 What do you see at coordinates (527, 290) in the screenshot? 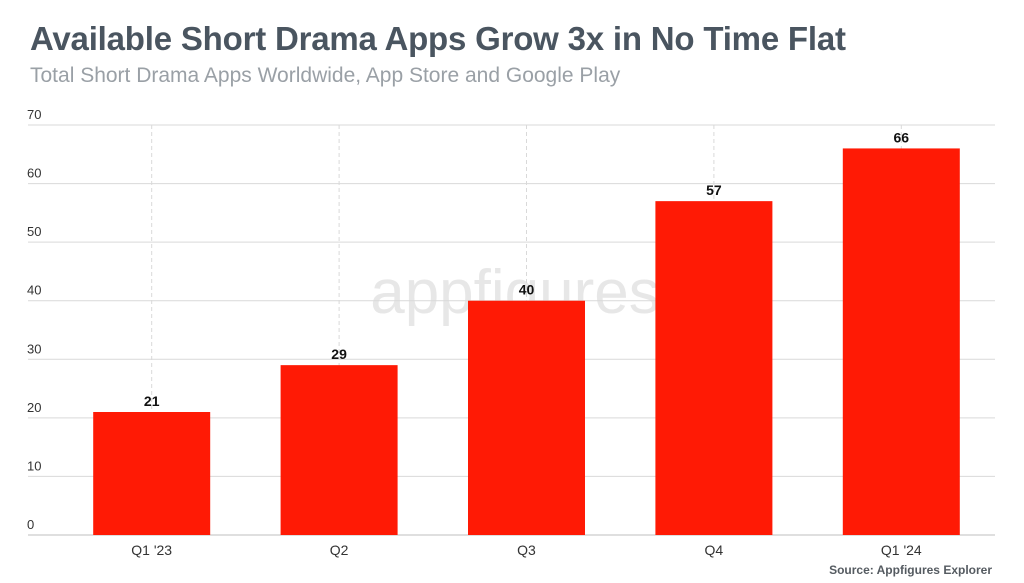
I see `data-label: 40` at bounding box center [527, 290].